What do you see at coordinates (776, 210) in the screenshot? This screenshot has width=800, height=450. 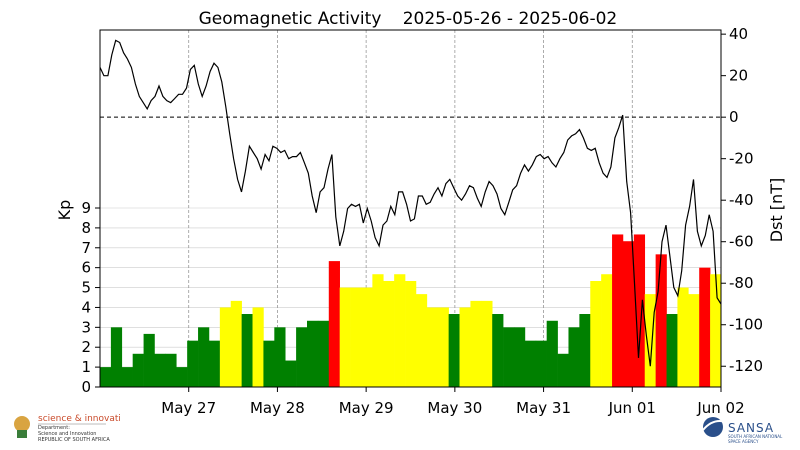 I see `right-axis-label: Dst [nT]` at bounding box center [776, 210].